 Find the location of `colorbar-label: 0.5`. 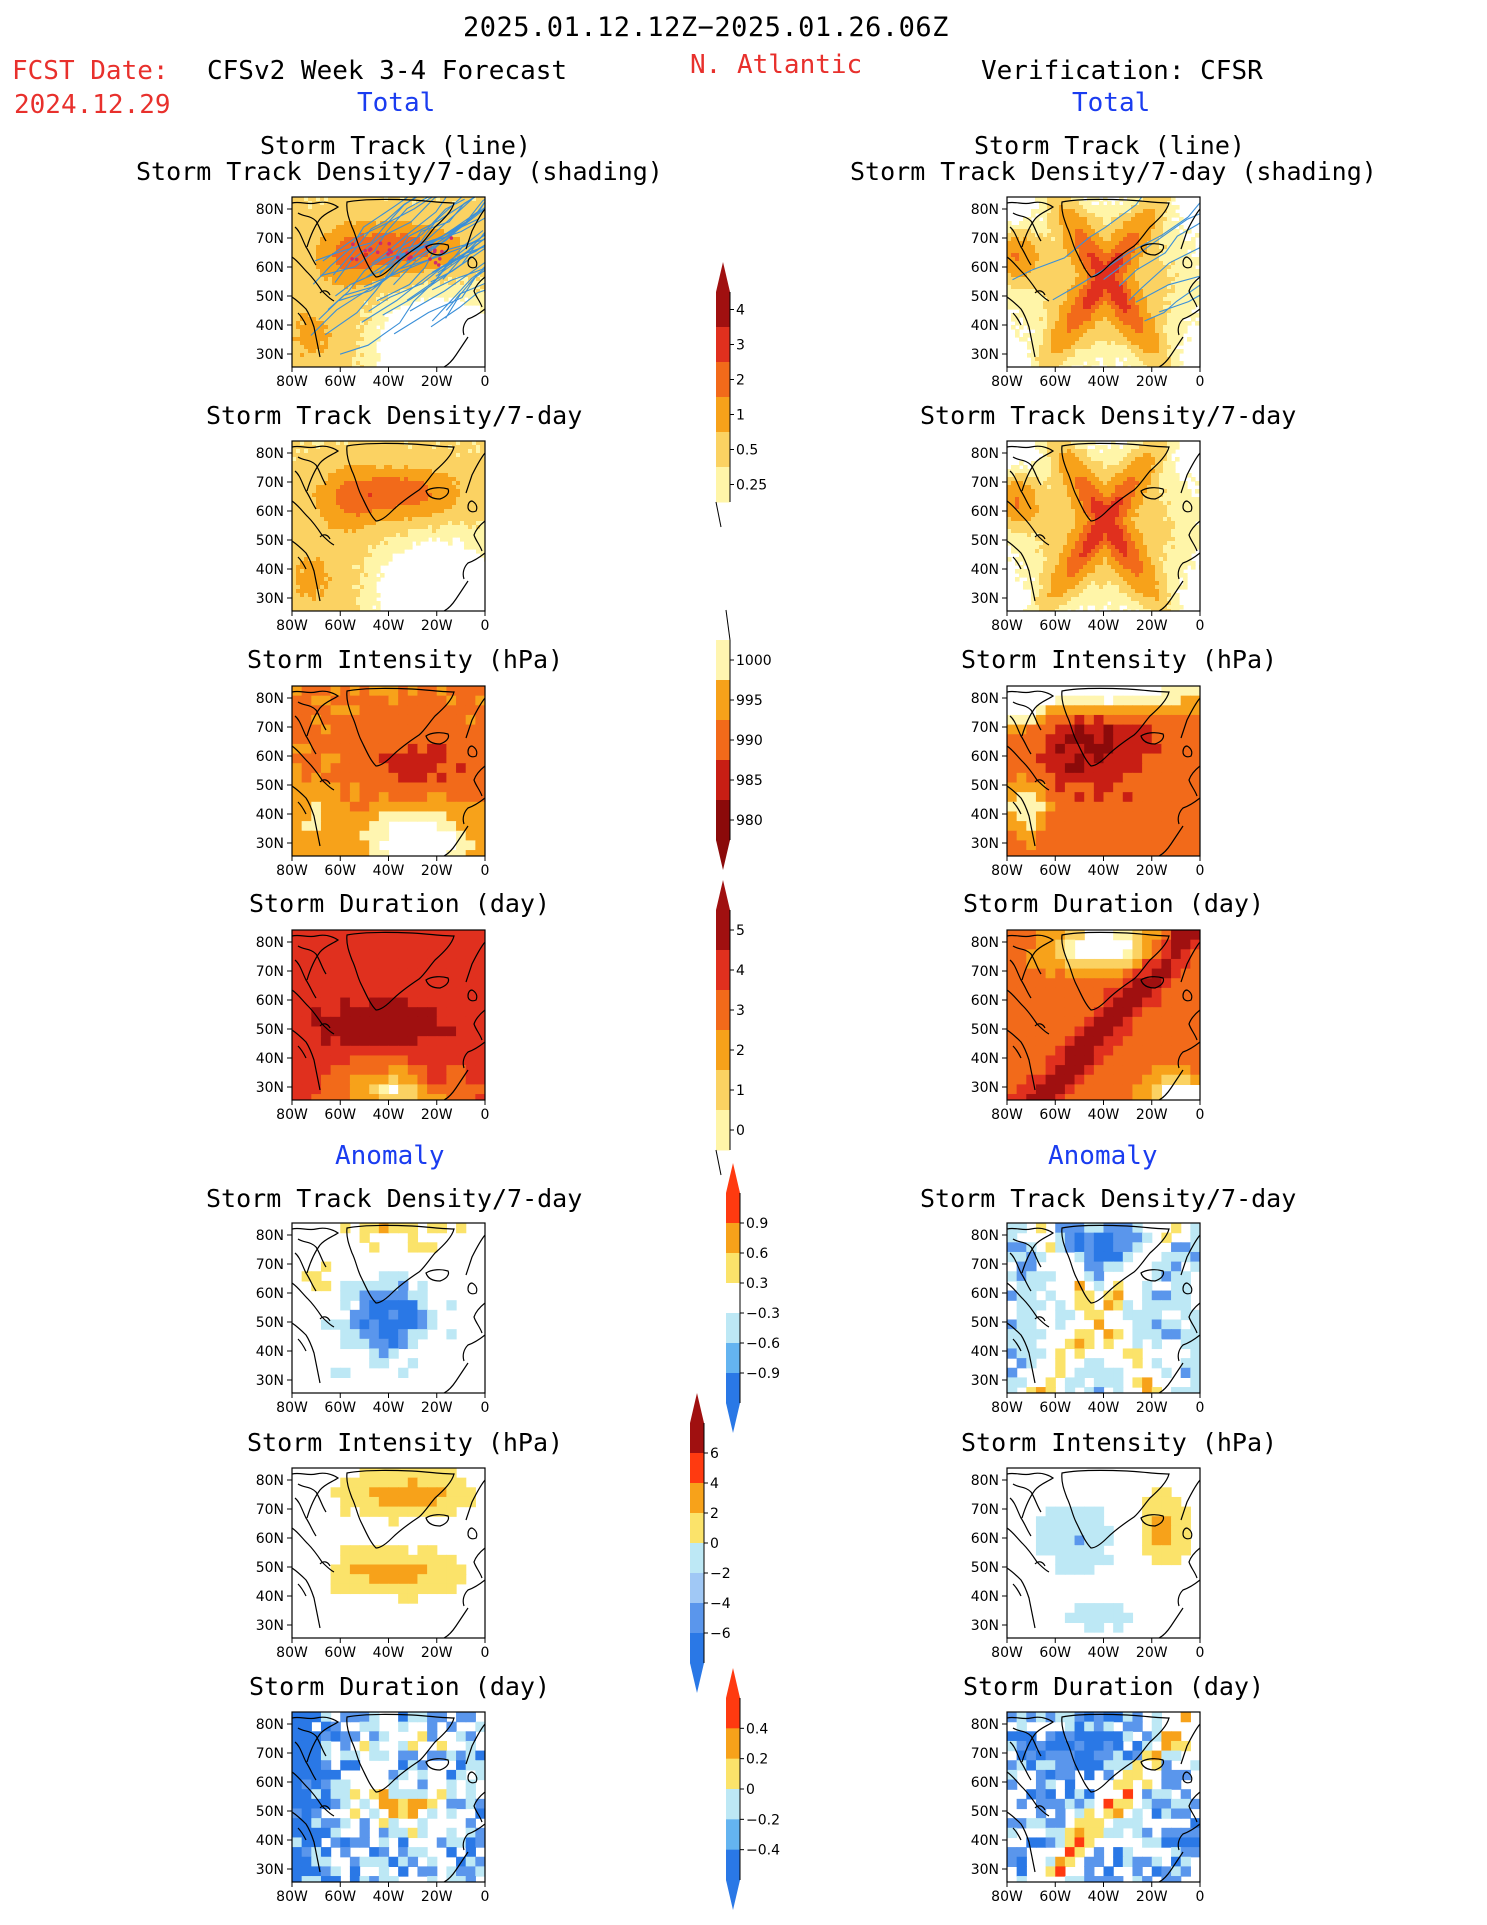

colorbar-label: 0.5 is located at coordinates (747, 451).